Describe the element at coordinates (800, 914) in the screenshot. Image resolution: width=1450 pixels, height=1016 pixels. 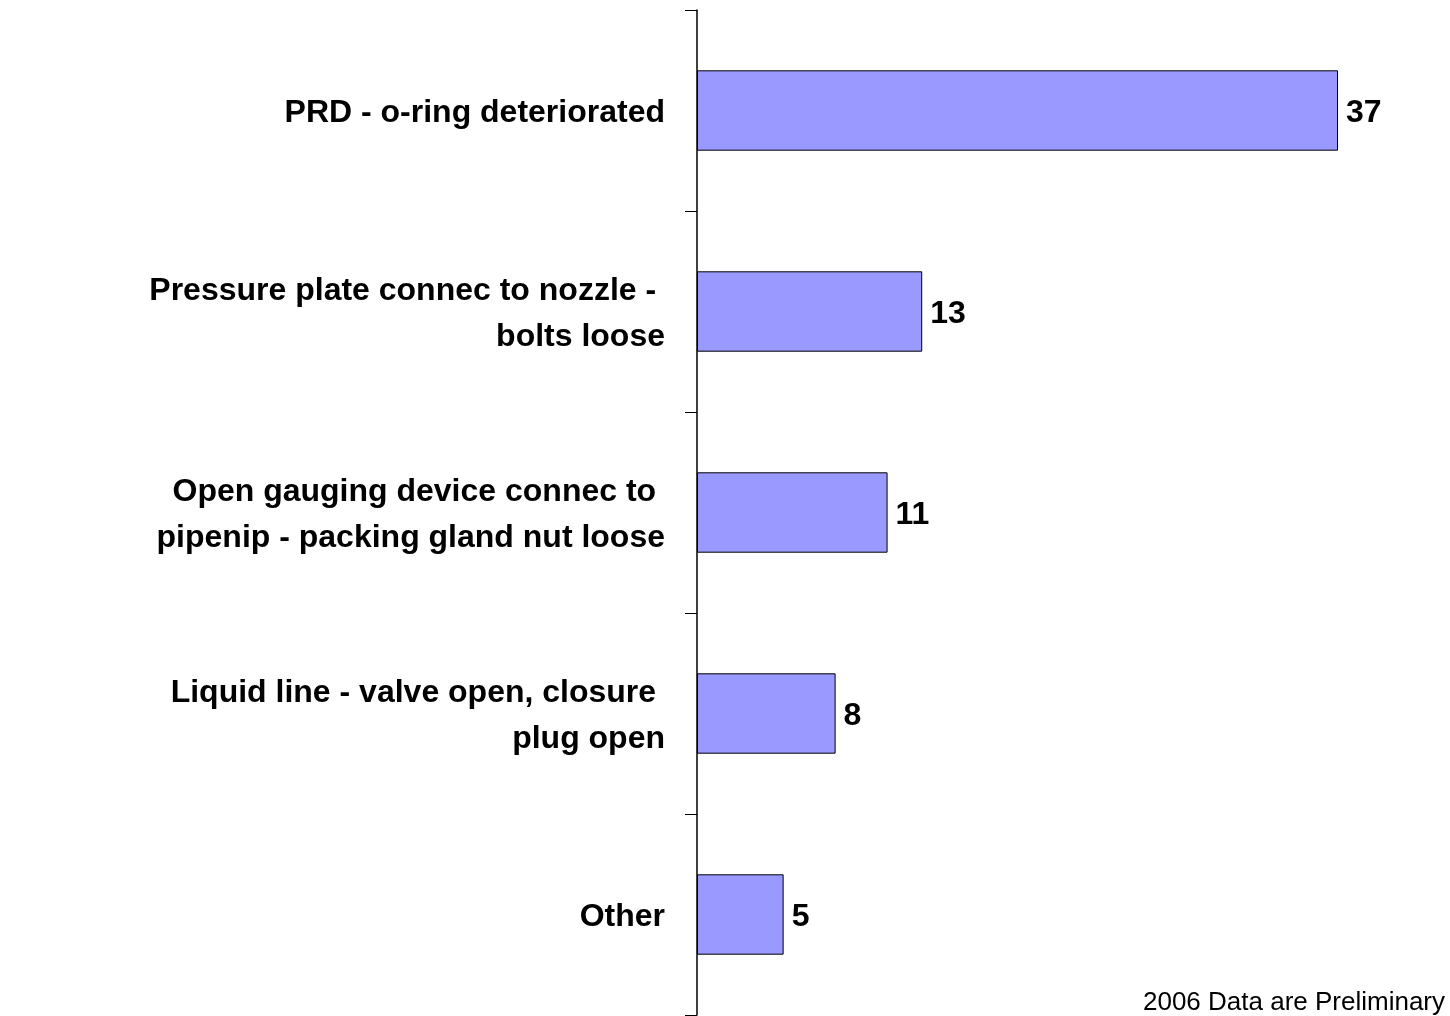
I see `data-label: 5` at that location.